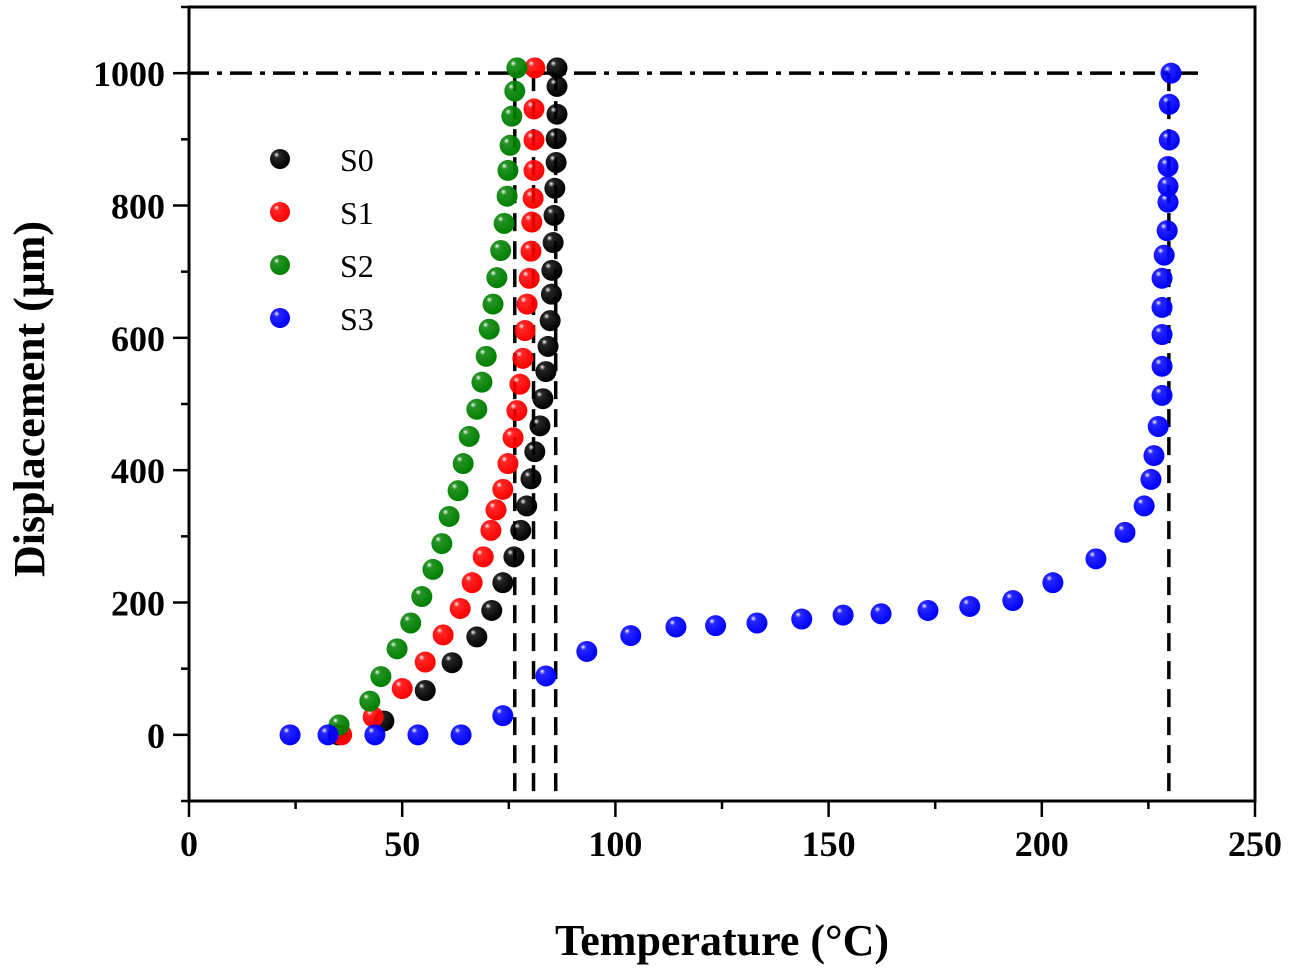 The height and width of the screenshot is (970, 1291). What do you see at coordinates (322, 266) in the screenshot?
I see `legend-item-S2: S2` at bounding box center [322, 266].